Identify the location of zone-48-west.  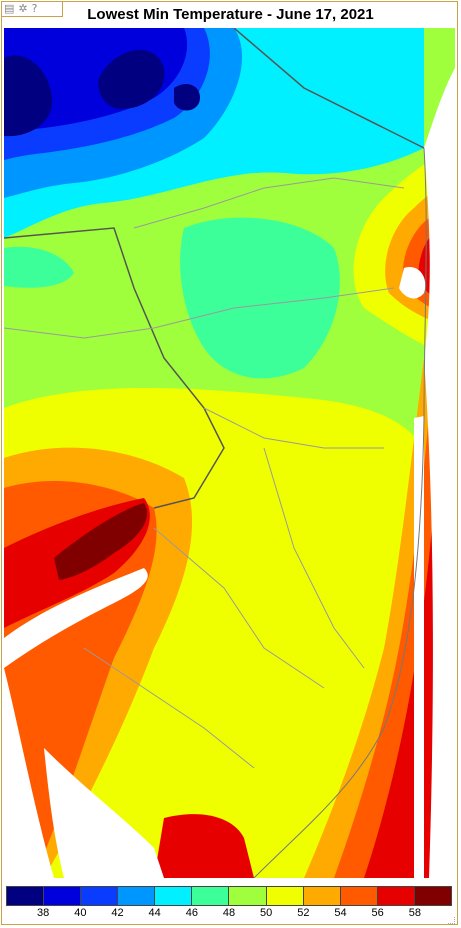
(39, 267).